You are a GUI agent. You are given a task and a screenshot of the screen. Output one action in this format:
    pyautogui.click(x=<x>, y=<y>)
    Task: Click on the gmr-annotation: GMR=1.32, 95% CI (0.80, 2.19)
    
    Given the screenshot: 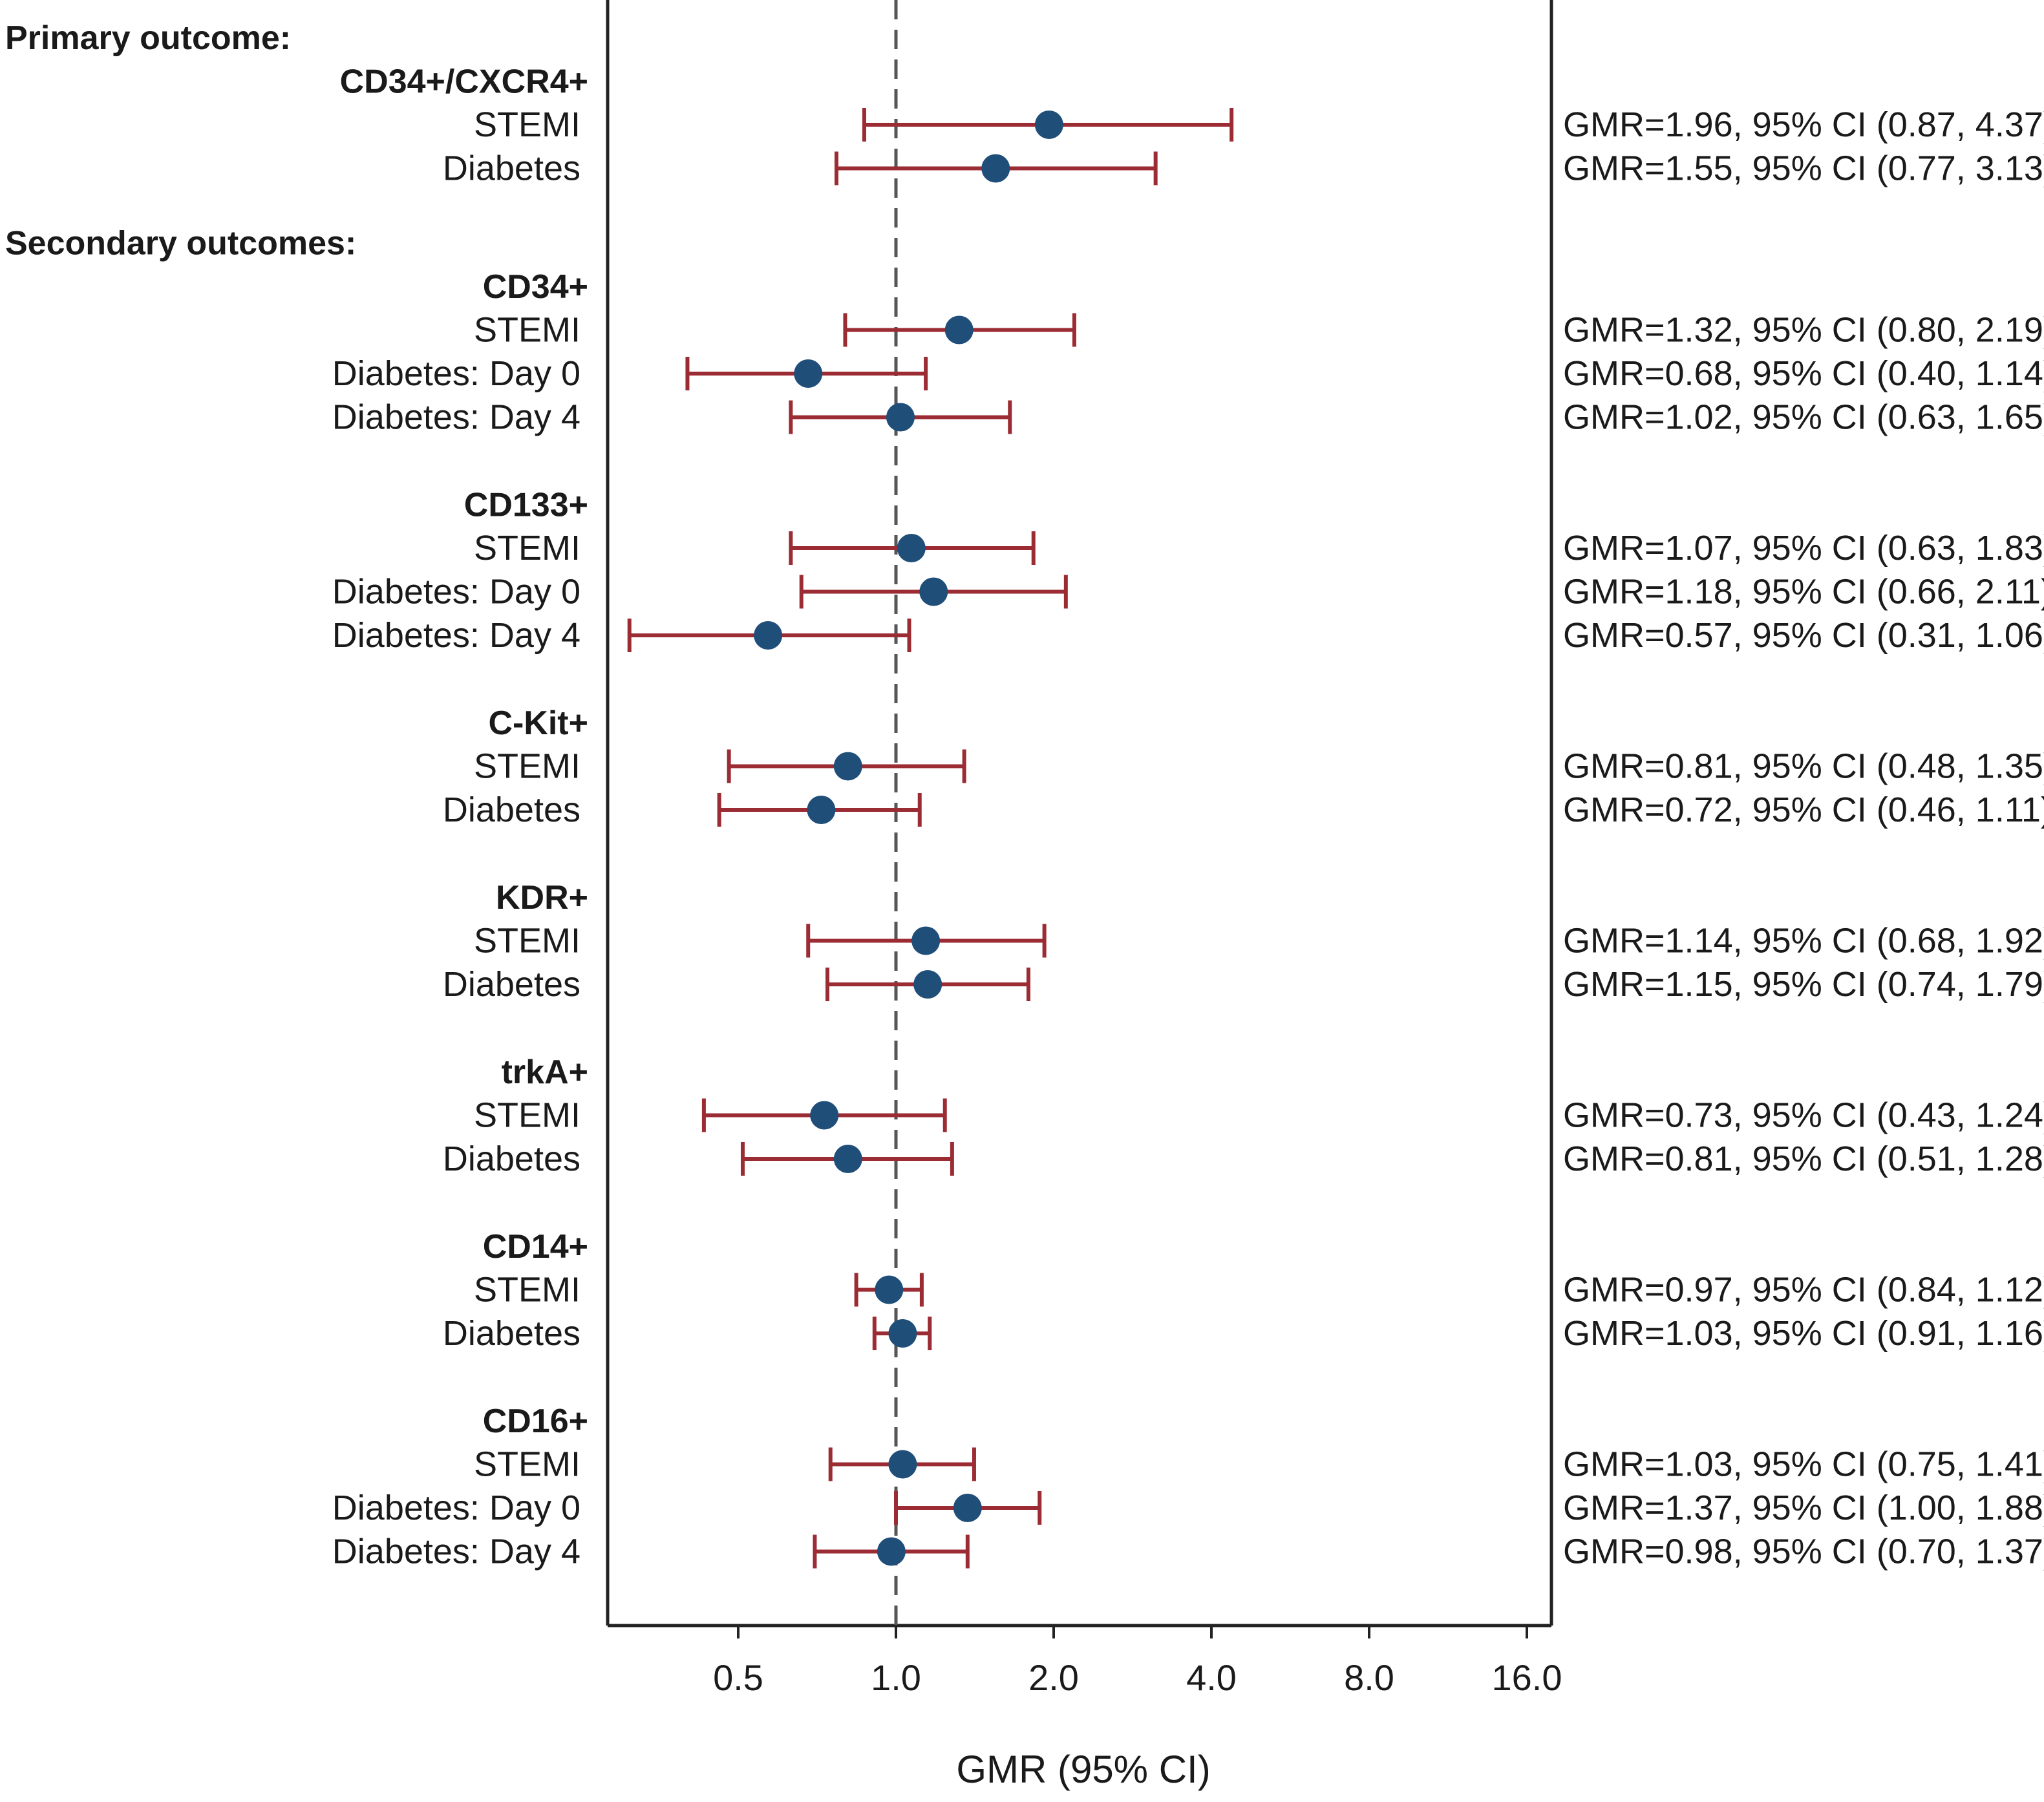 What is the action you would take?
    pyautogui.click(x=1804, y=331)
    